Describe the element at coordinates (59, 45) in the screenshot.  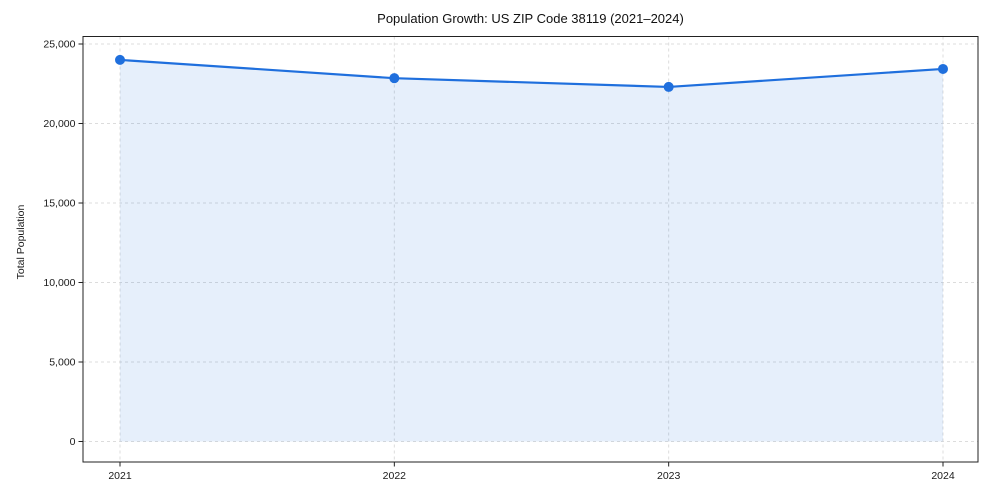
I see `y-tick-label: 25,000` at that location.